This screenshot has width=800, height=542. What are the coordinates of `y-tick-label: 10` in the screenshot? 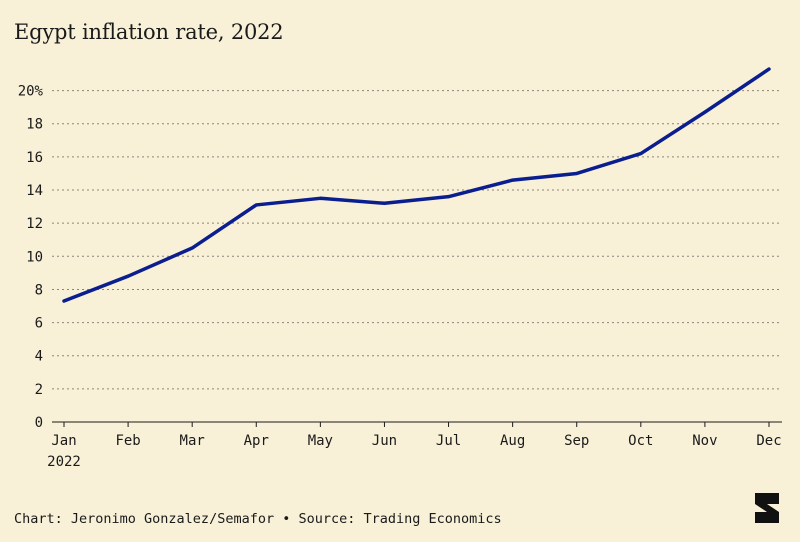 It's located at (34, 257).